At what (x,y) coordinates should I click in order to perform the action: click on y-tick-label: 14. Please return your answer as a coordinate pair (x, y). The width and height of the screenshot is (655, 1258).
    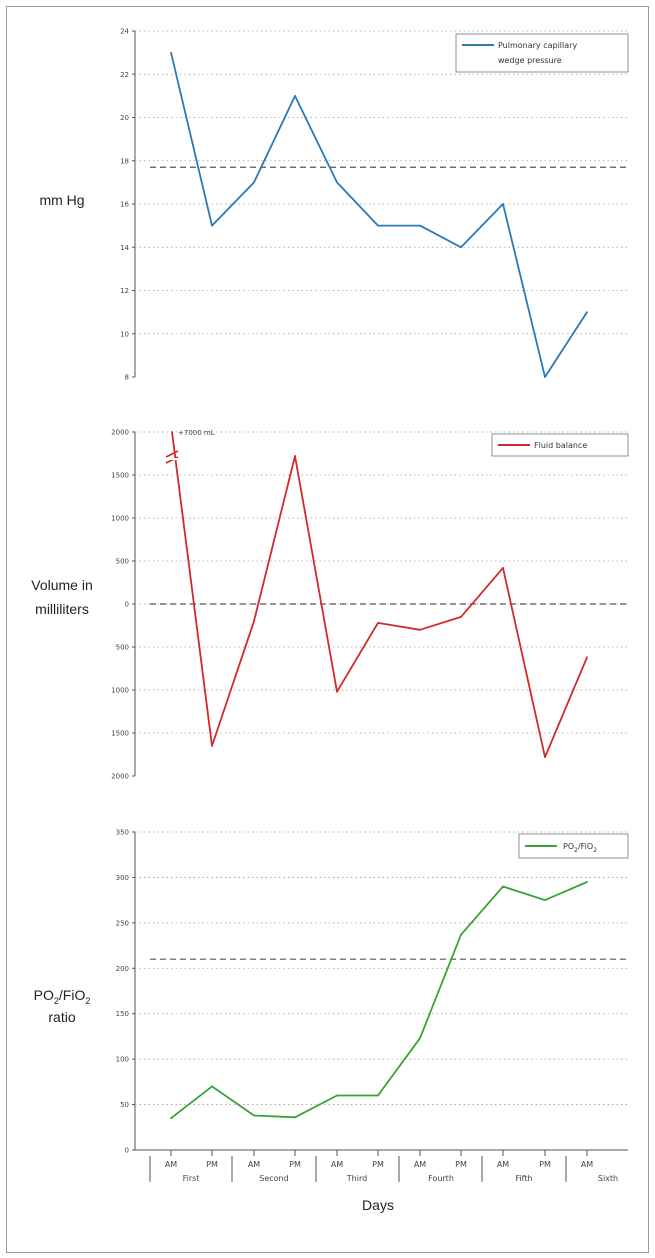
    Looking at the image, I should click on (124, 248).